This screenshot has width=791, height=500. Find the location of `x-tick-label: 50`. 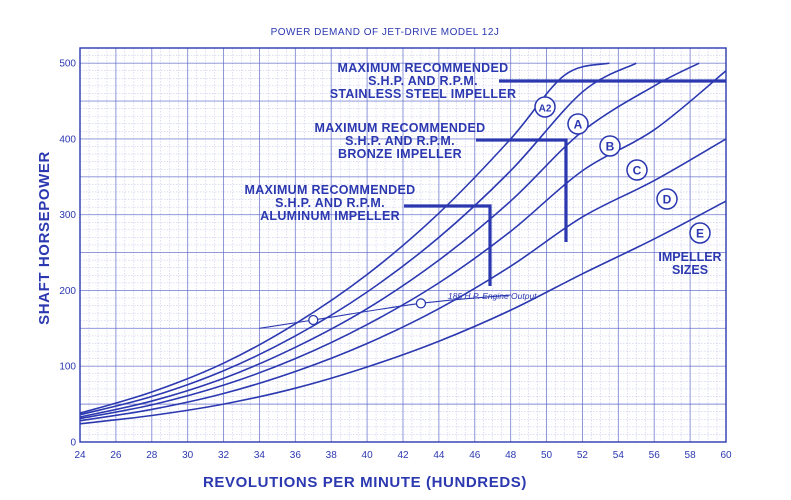

x-tick-label: 50 is located at coordinates (547, 455).